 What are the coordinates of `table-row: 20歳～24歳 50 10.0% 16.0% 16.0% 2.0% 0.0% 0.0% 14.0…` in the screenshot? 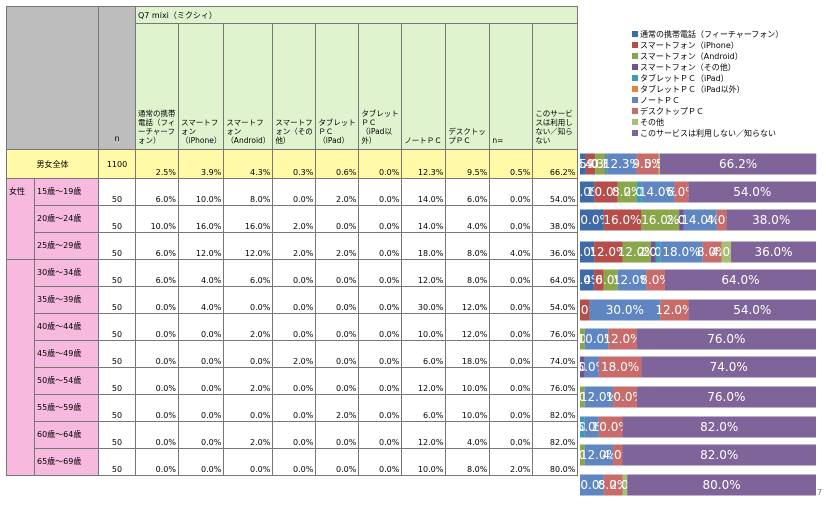 It's located at (293, 219).